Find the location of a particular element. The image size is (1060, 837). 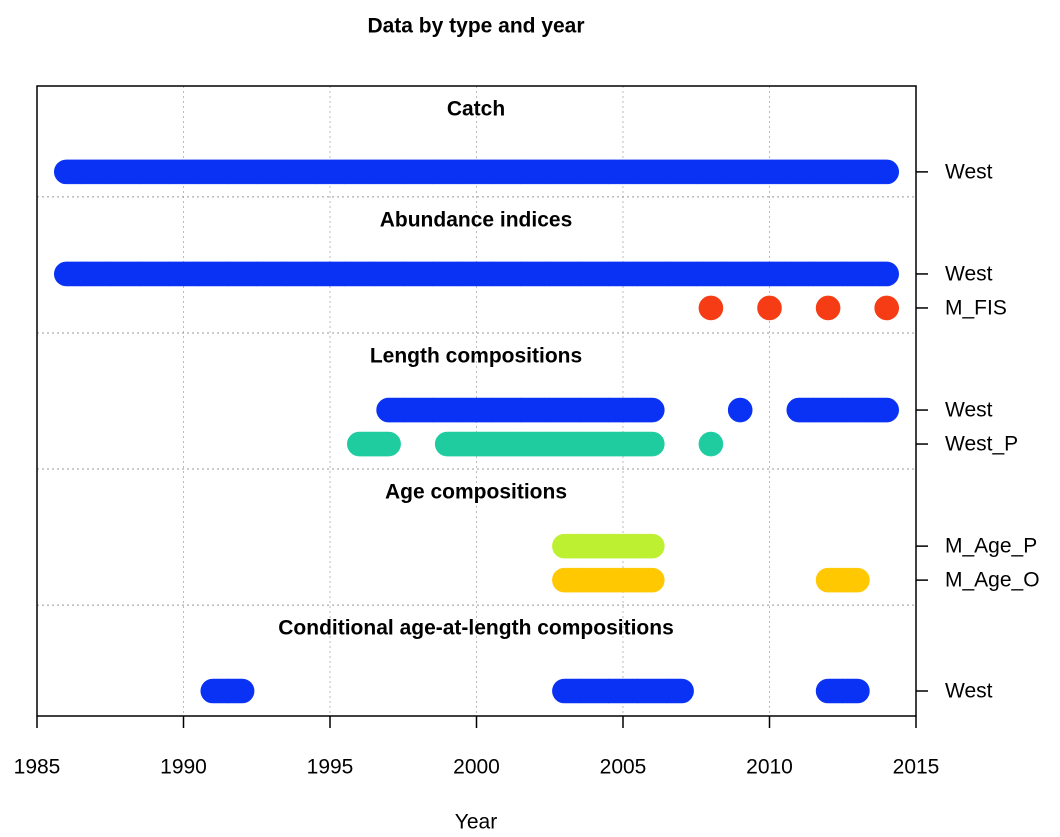

panel-title: Length compositions is located at coordinates (476, 356).